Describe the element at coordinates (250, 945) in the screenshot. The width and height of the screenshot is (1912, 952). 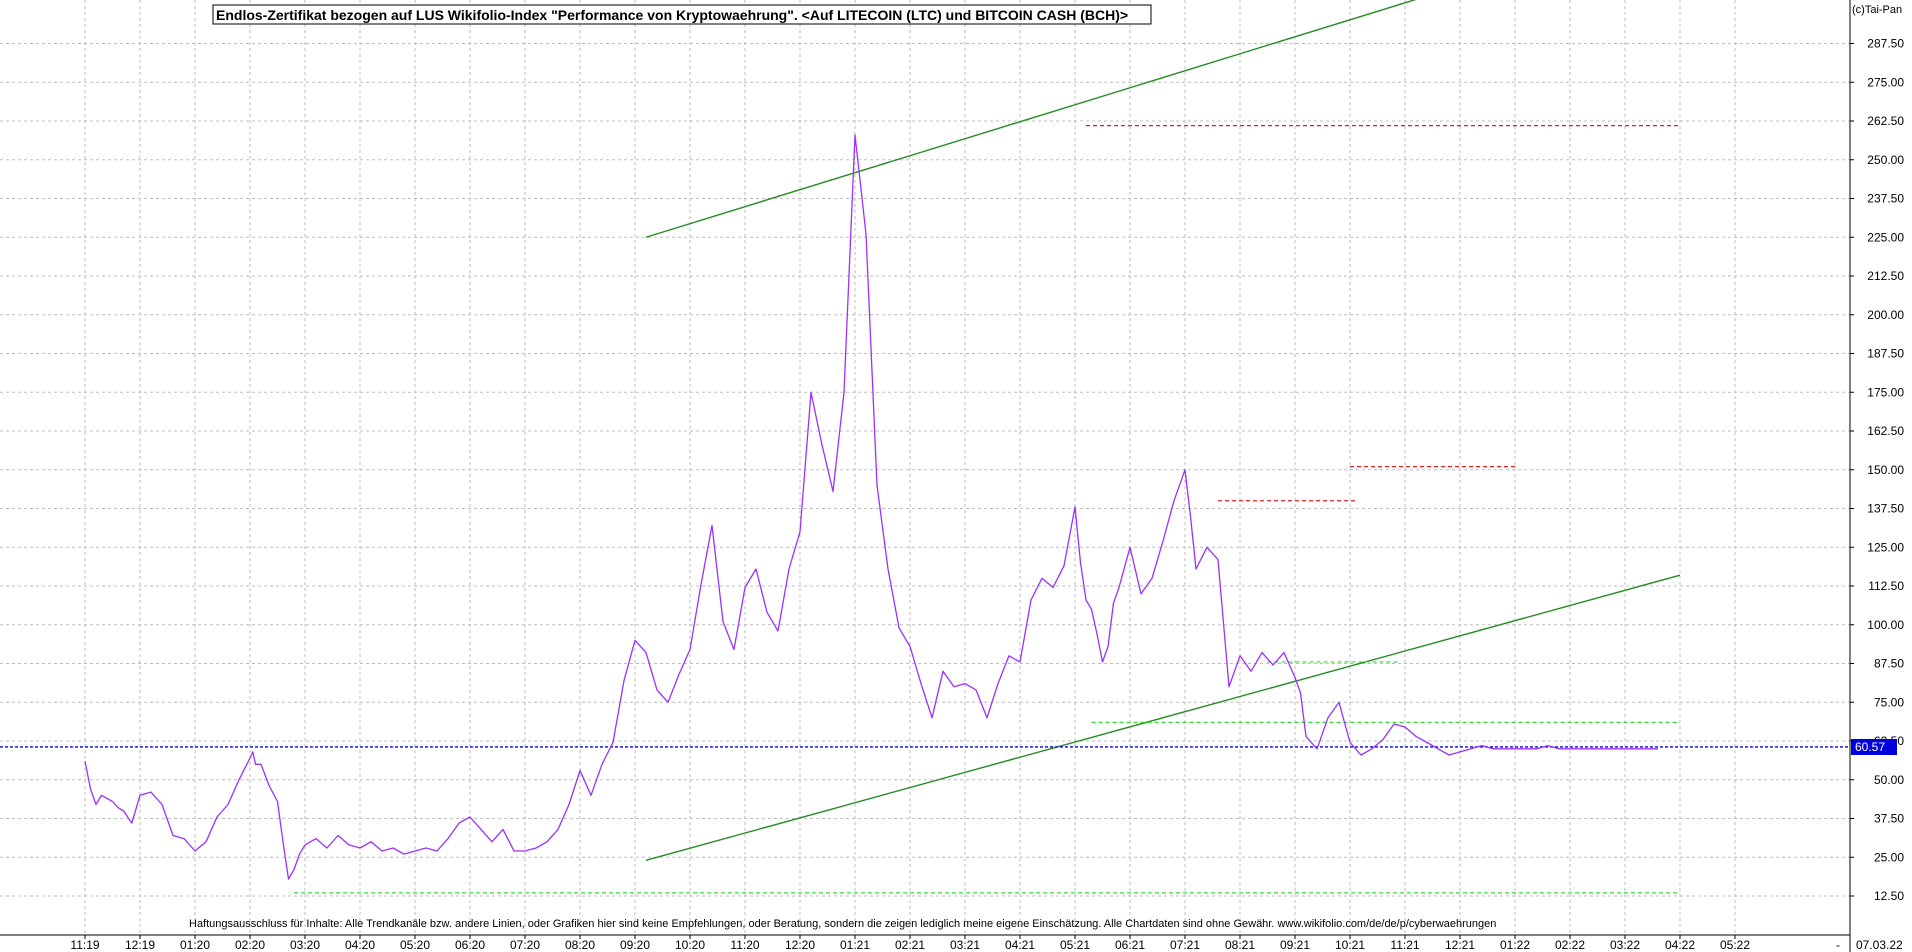
I see `x-tick-label: 02:20` at that location.